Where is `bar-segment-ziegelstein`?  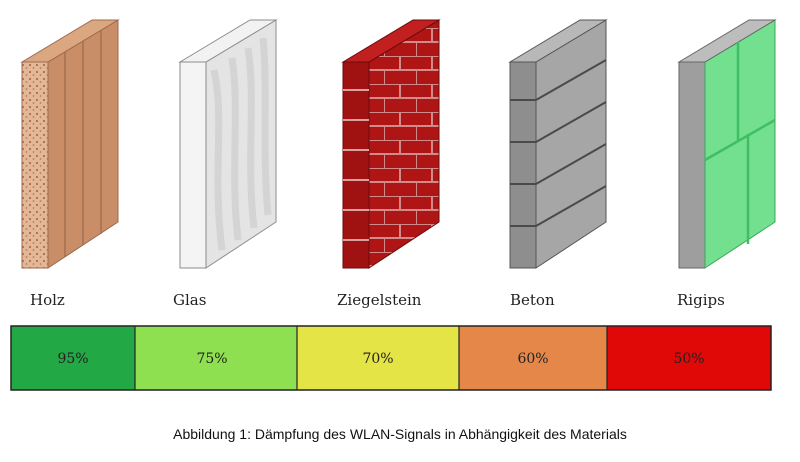 bar-segment-ziegelstein is located at coordinates (378, 358).